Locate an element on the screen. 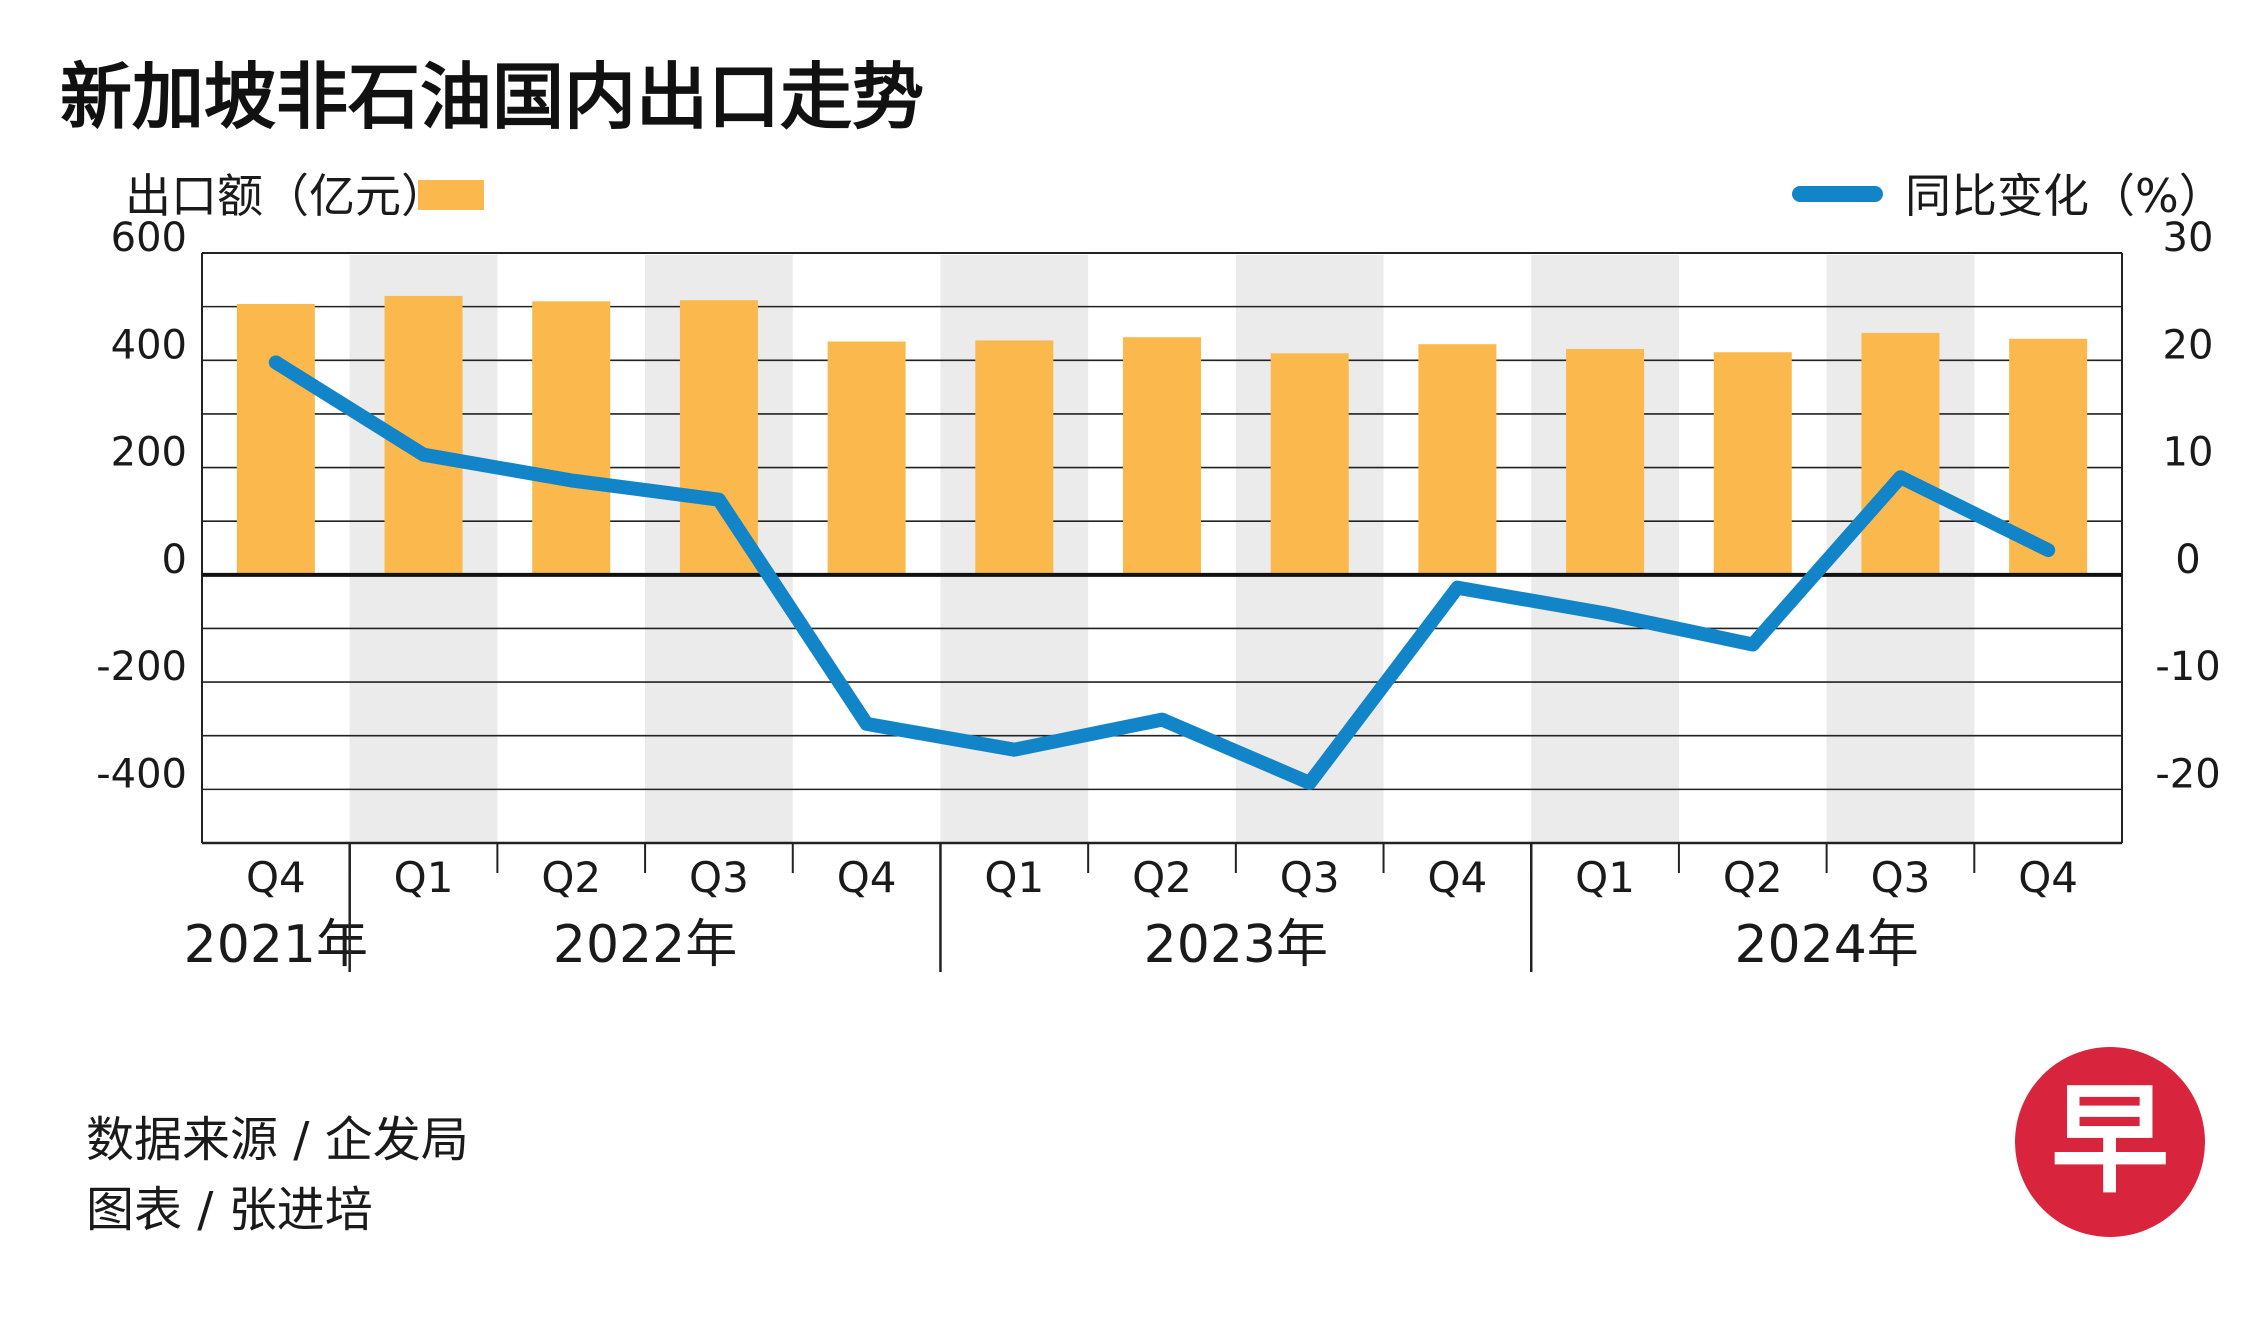  zaobao-logo: 早 is located at coordinates (2110, 1142).